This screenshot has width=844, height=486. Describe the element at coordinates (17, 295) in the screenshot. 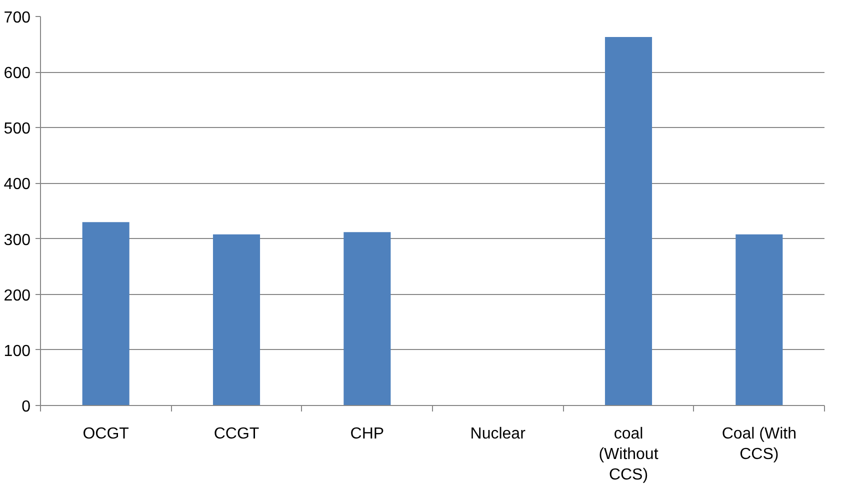

I see `y-tick-label: 200` at that location.